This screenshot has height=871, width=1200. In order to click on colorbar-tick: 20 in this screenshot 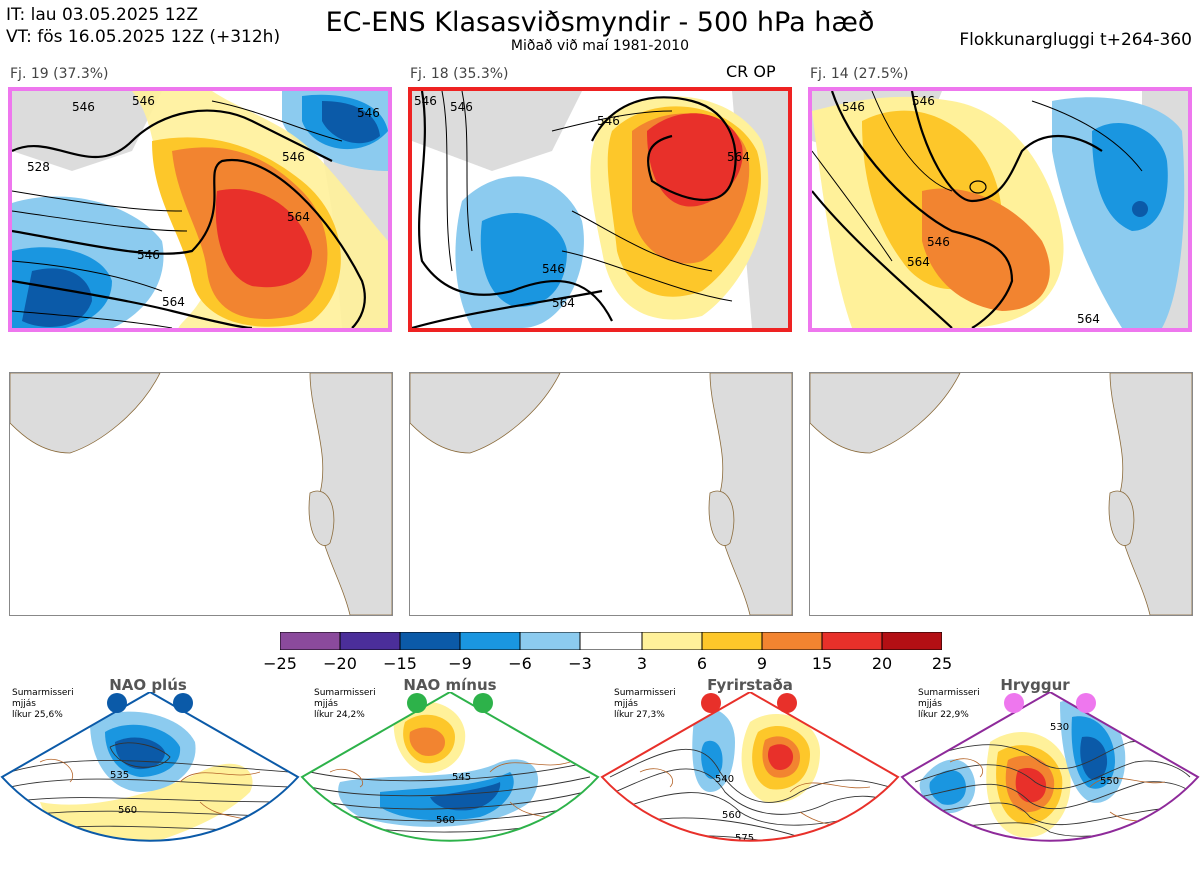, I will do `click(882, 663)`.